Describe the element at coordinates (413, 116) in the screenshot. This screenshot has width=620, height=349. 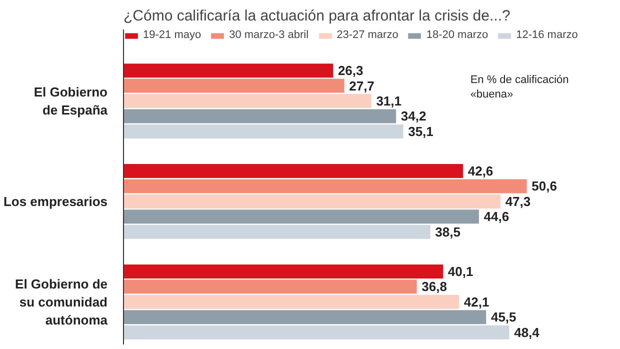
I see `data-label: 34,2` at that location.